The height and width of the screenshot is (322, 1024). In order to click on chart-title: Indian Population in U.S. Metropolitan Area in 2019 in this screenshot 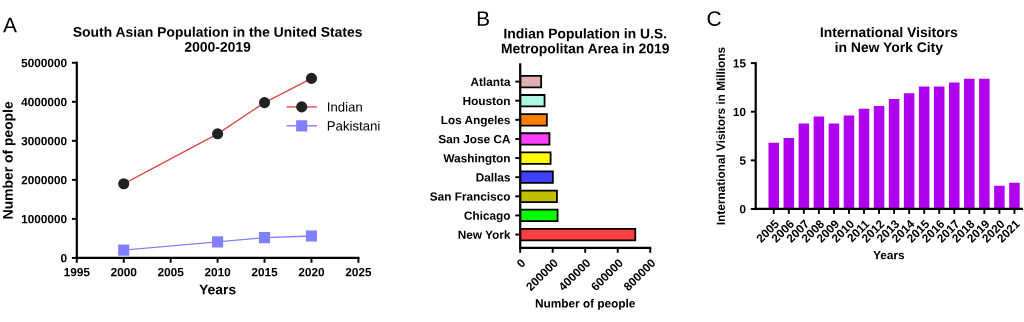, I will do `click(585, 42)`.